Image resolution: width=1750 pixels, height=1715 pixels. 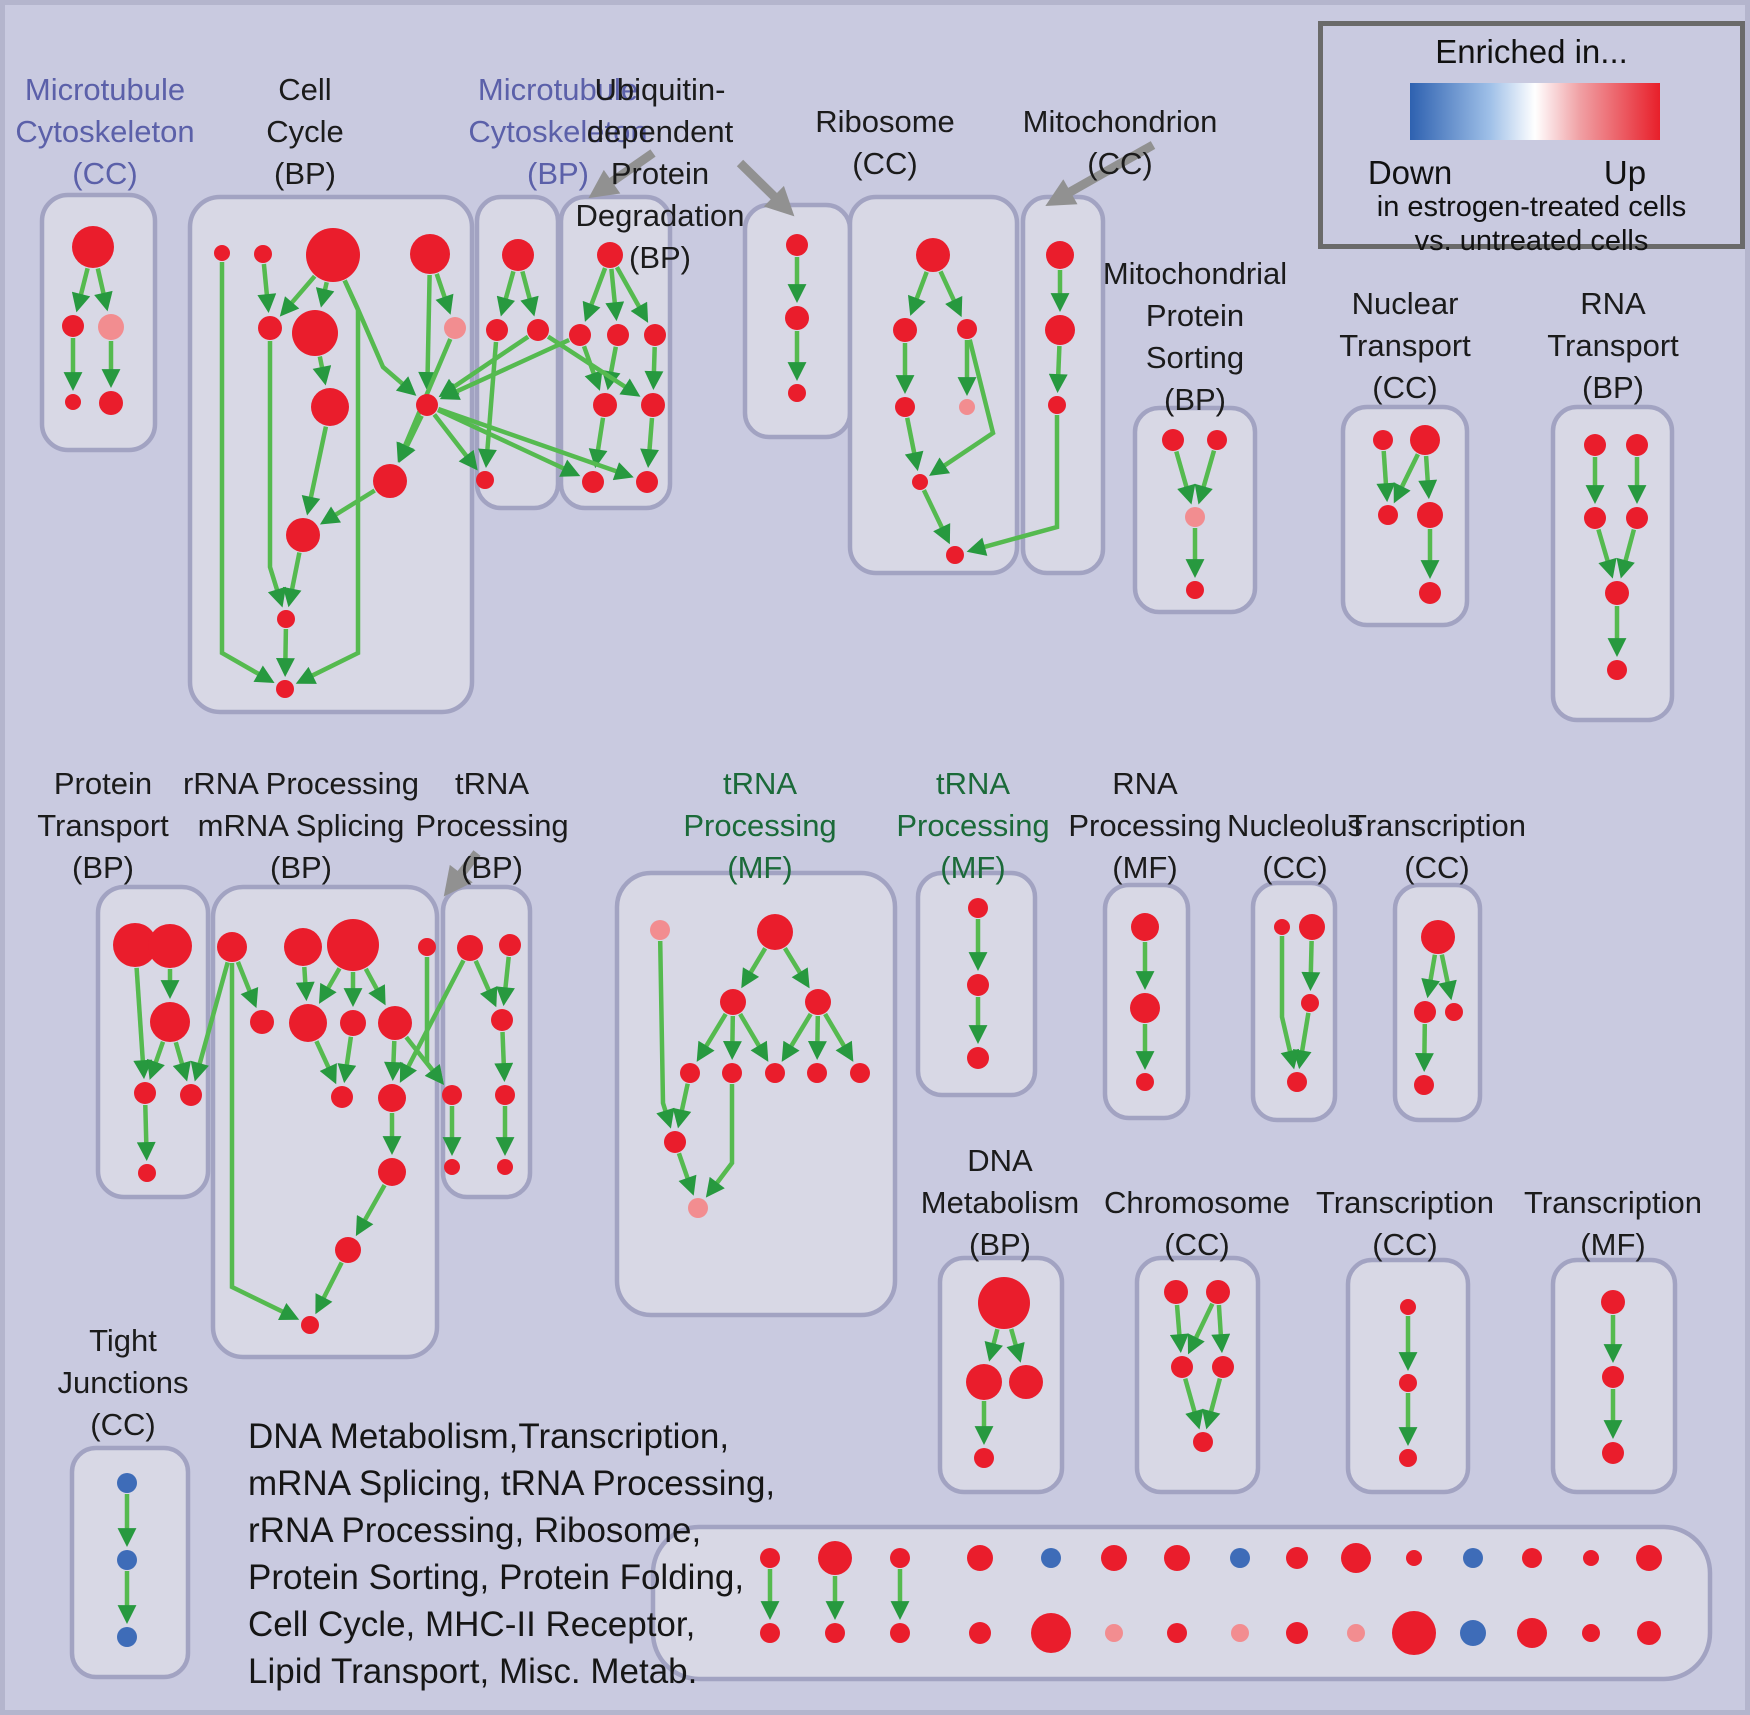 I want to click on cluster-label-line: Cytoskeleton, so click(x=105, y=131).